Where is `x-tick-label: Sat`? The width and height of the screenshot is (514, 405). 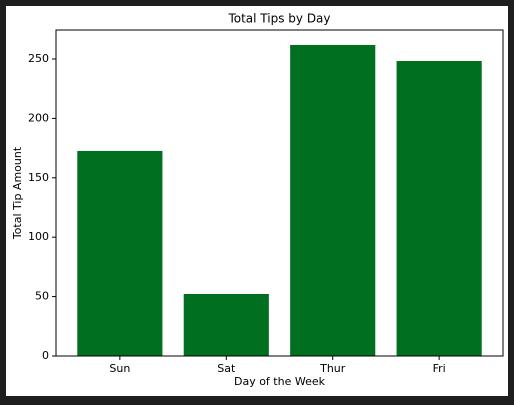
x-tick-label: Sat is located at coordinates (226, 368).